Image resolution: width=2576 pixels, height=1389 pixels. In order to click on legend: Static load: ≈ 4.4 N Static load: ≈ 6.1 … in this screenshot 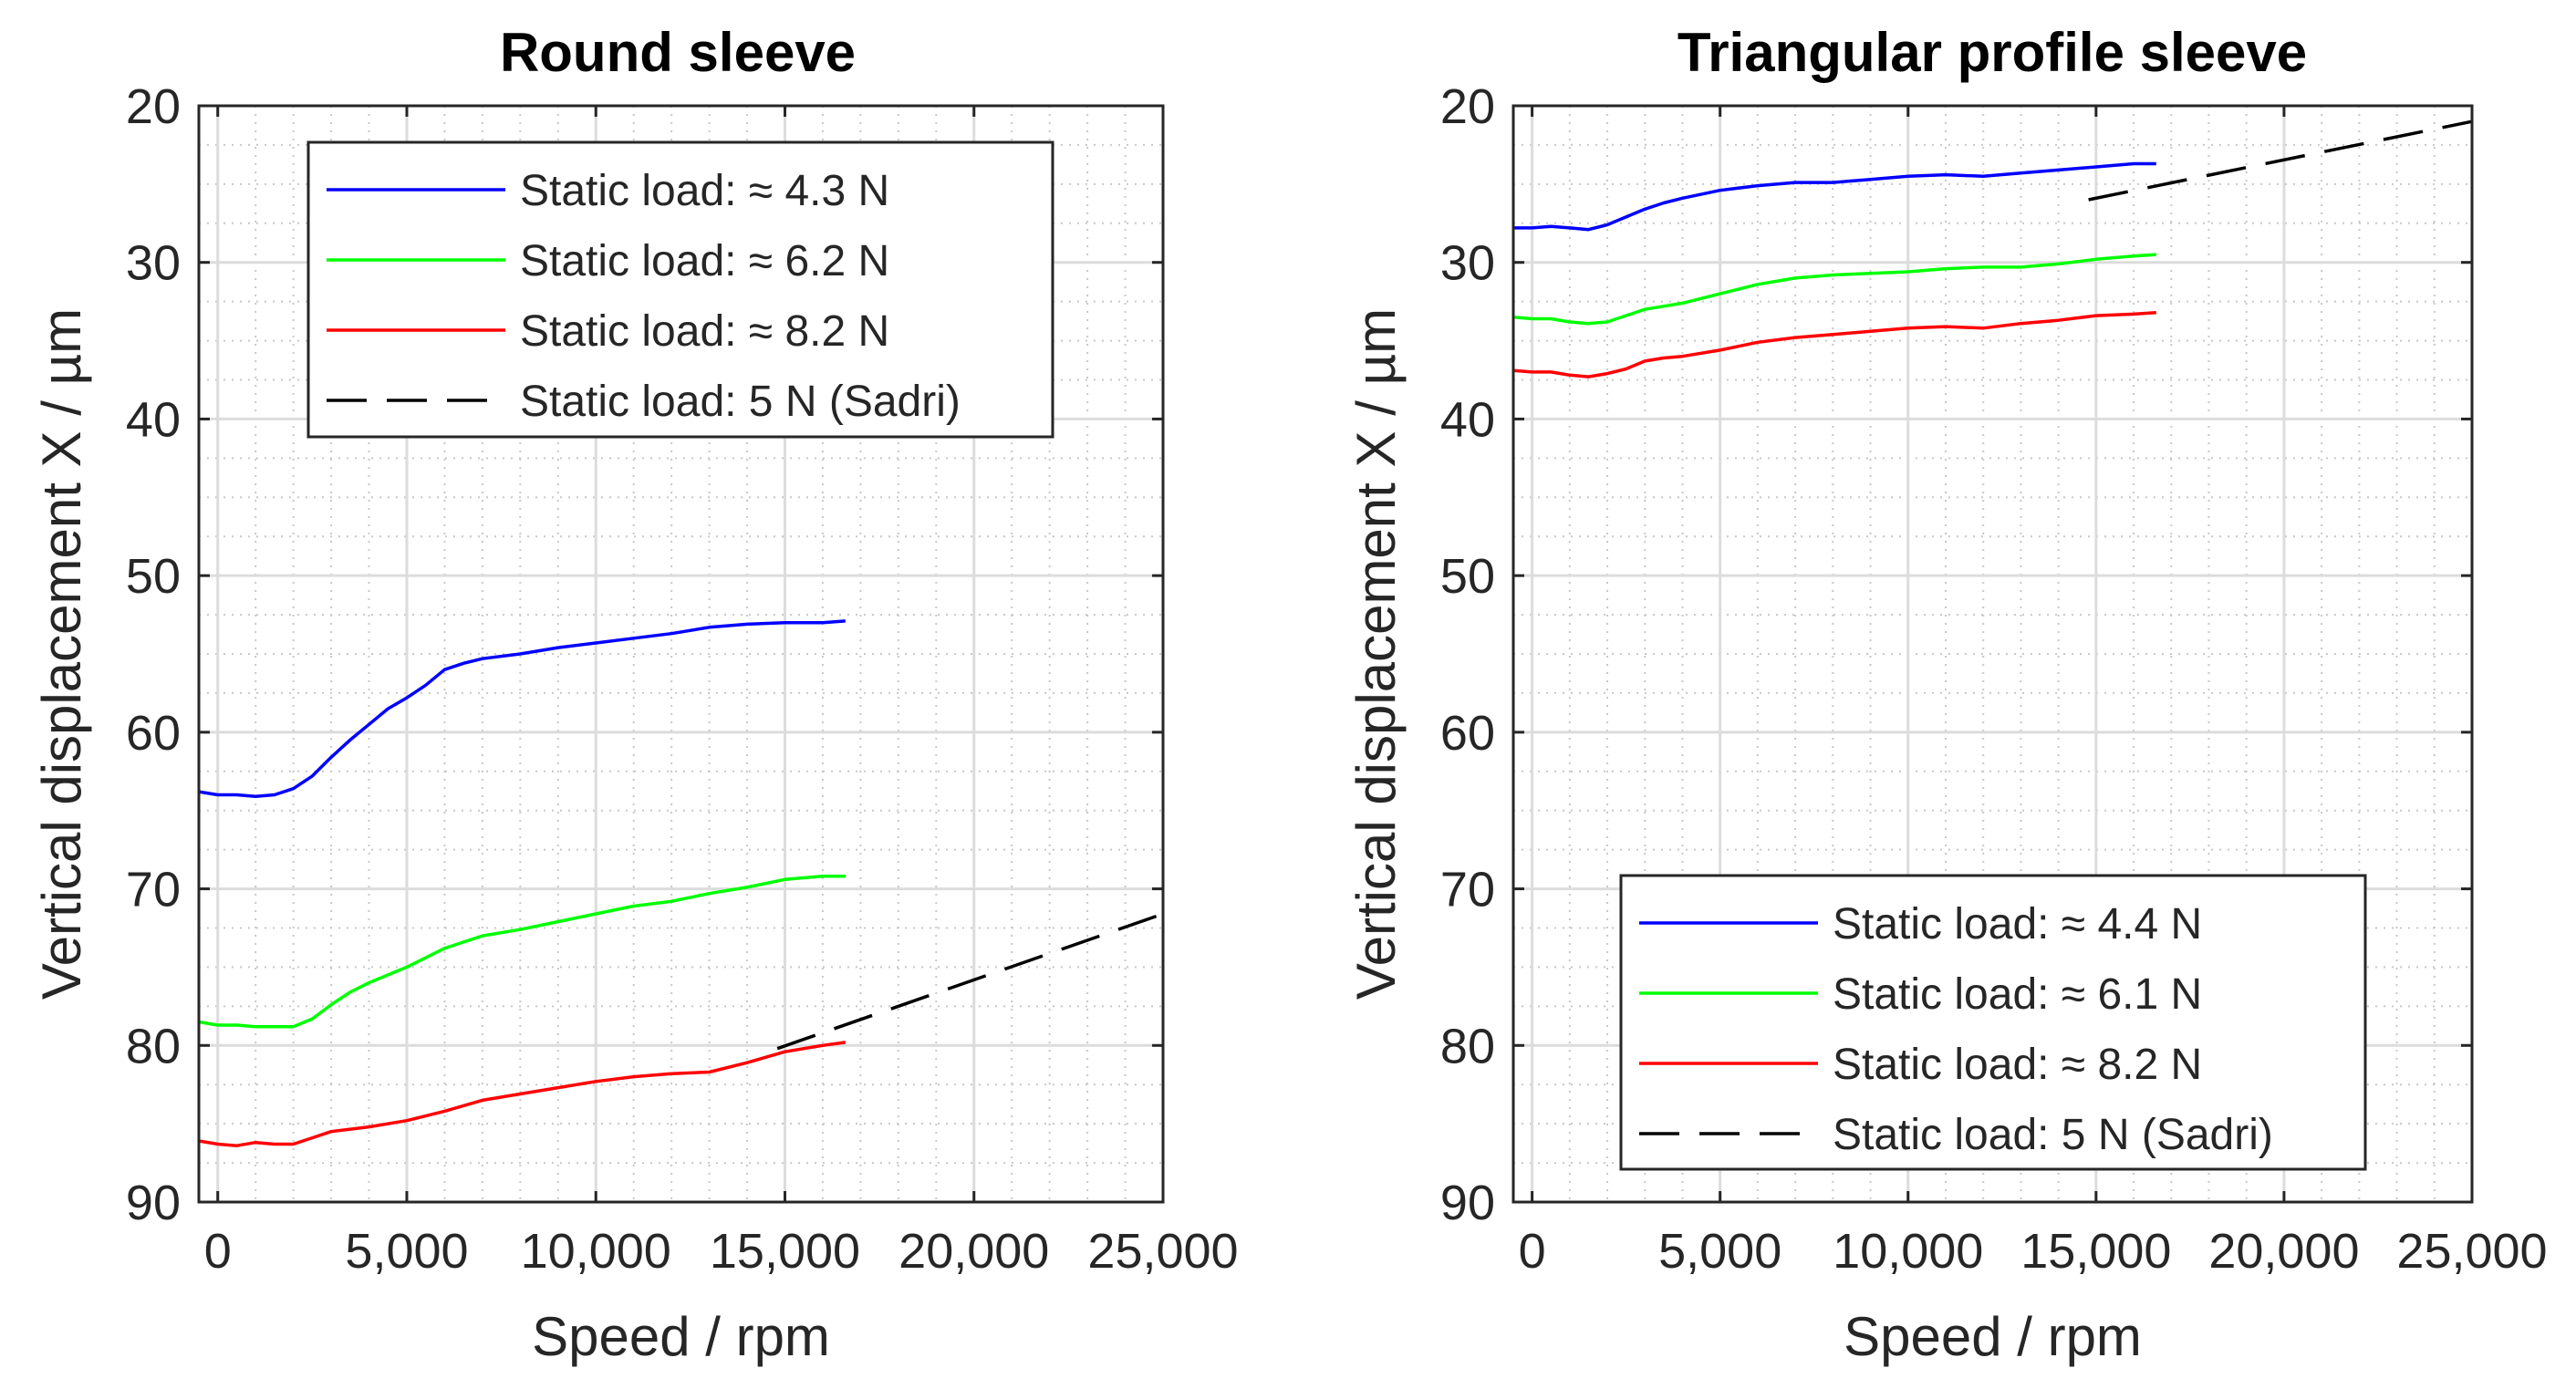, I will do `click(1993, 1022)`.